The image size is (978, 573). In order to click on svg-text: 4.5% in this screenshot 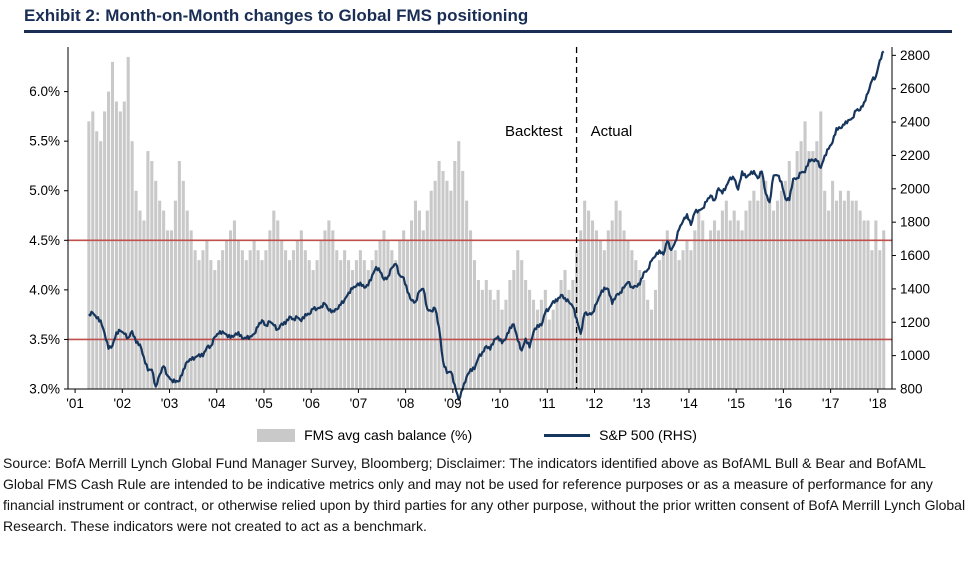, I will do `click(44, 240)`.